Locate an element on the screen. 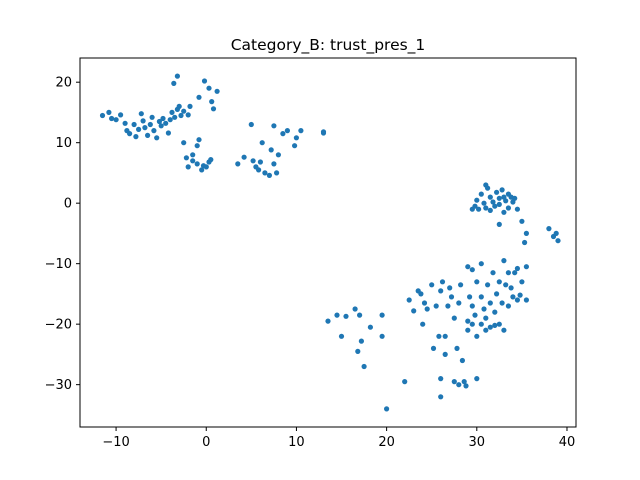 The width and height of the screenshot is (640, 480). y-tick-label: 20 is located at coordinates (63, 83).